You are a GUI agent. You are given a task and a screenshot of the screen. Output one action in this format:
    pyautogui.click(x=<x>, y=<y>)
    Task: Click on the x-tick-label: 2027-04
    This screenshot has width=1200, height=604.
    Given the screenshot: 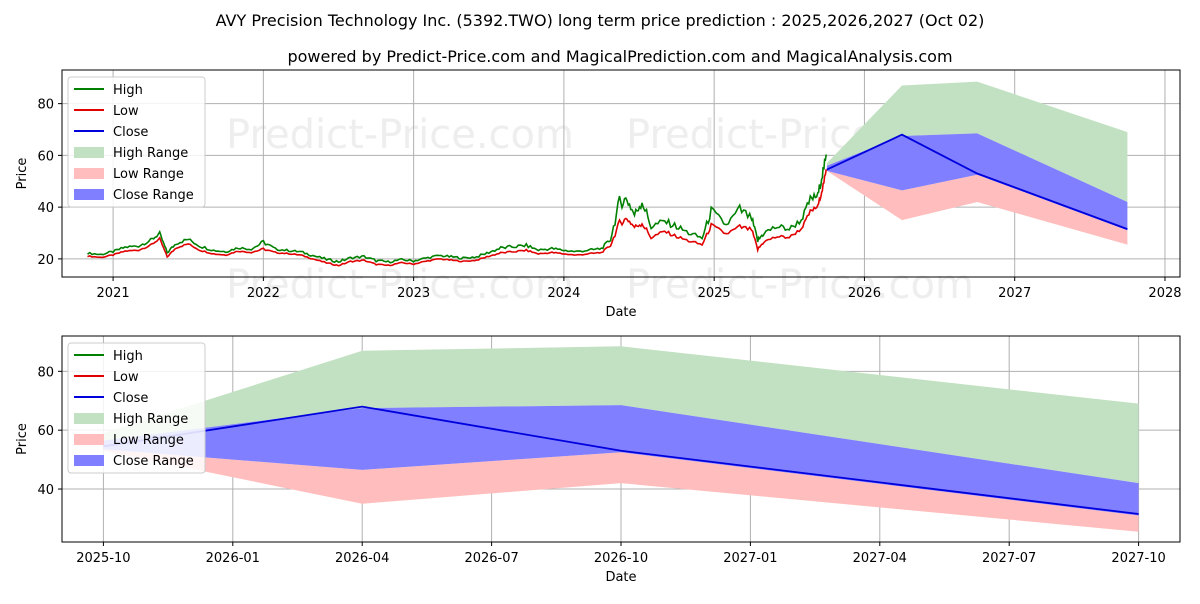 What is the action you would take?
    pyautogui.click(x=880, y=558)
    